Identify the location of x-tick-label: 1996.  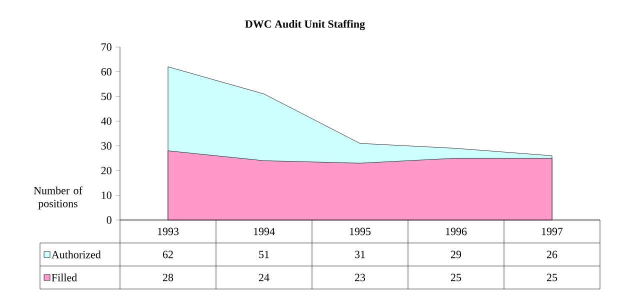
(456, 232).